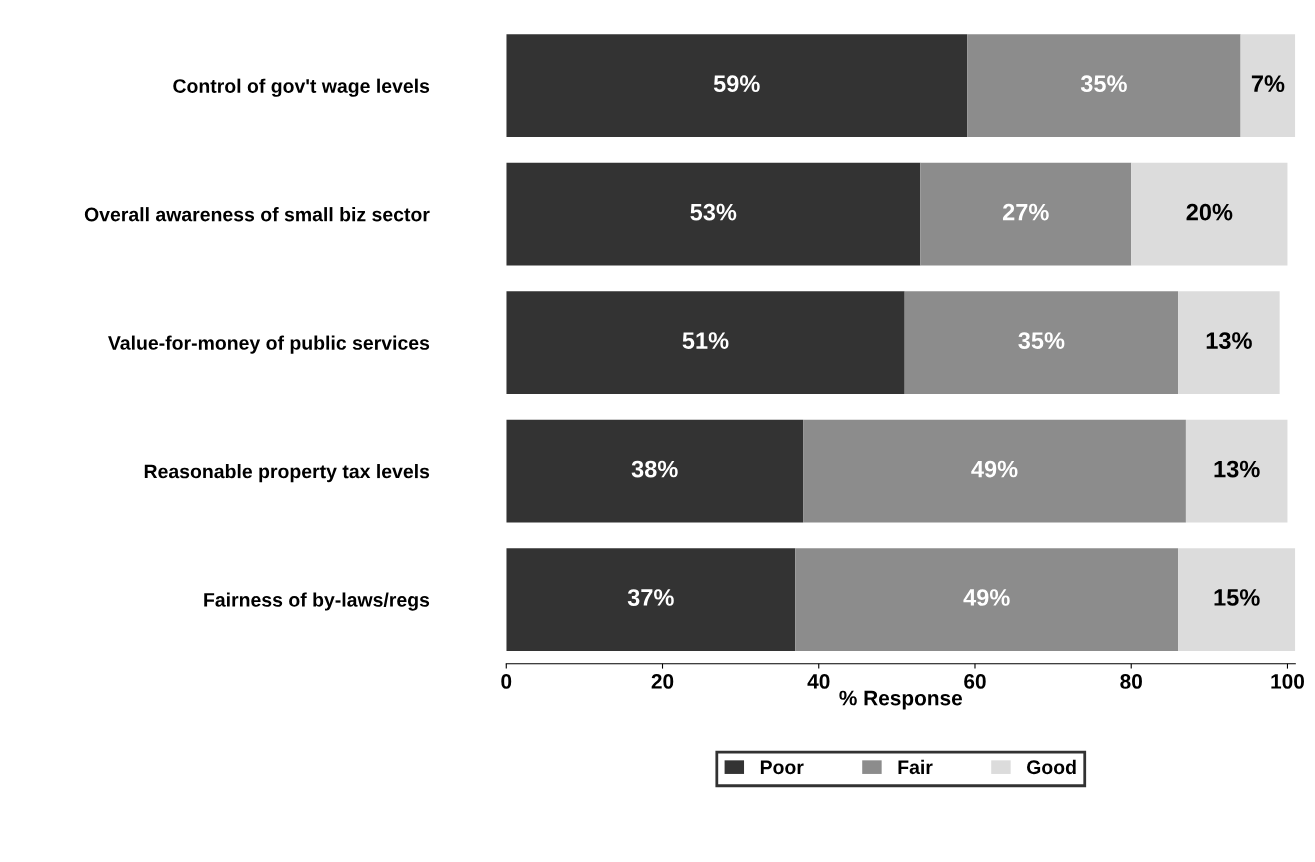 The image size is (1315, 862). Describe the element at coordinates (269, 344) in the screenshot. I see `y-tick-label: Value-for-money of public services` at that location.